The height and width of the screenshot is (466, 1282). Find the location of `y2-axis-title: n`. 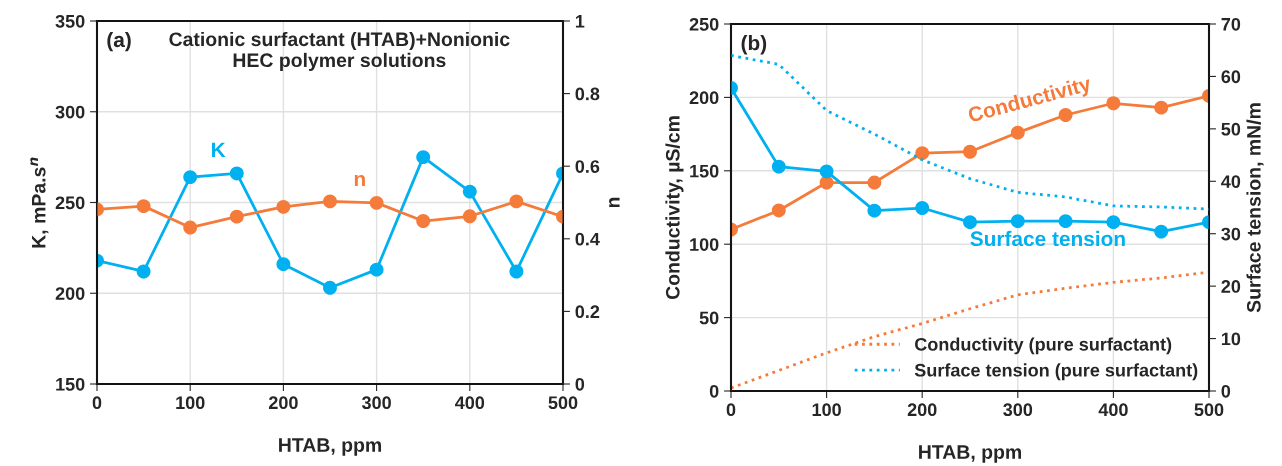

y2-axis-title: n is located at coordinates (614, 202).